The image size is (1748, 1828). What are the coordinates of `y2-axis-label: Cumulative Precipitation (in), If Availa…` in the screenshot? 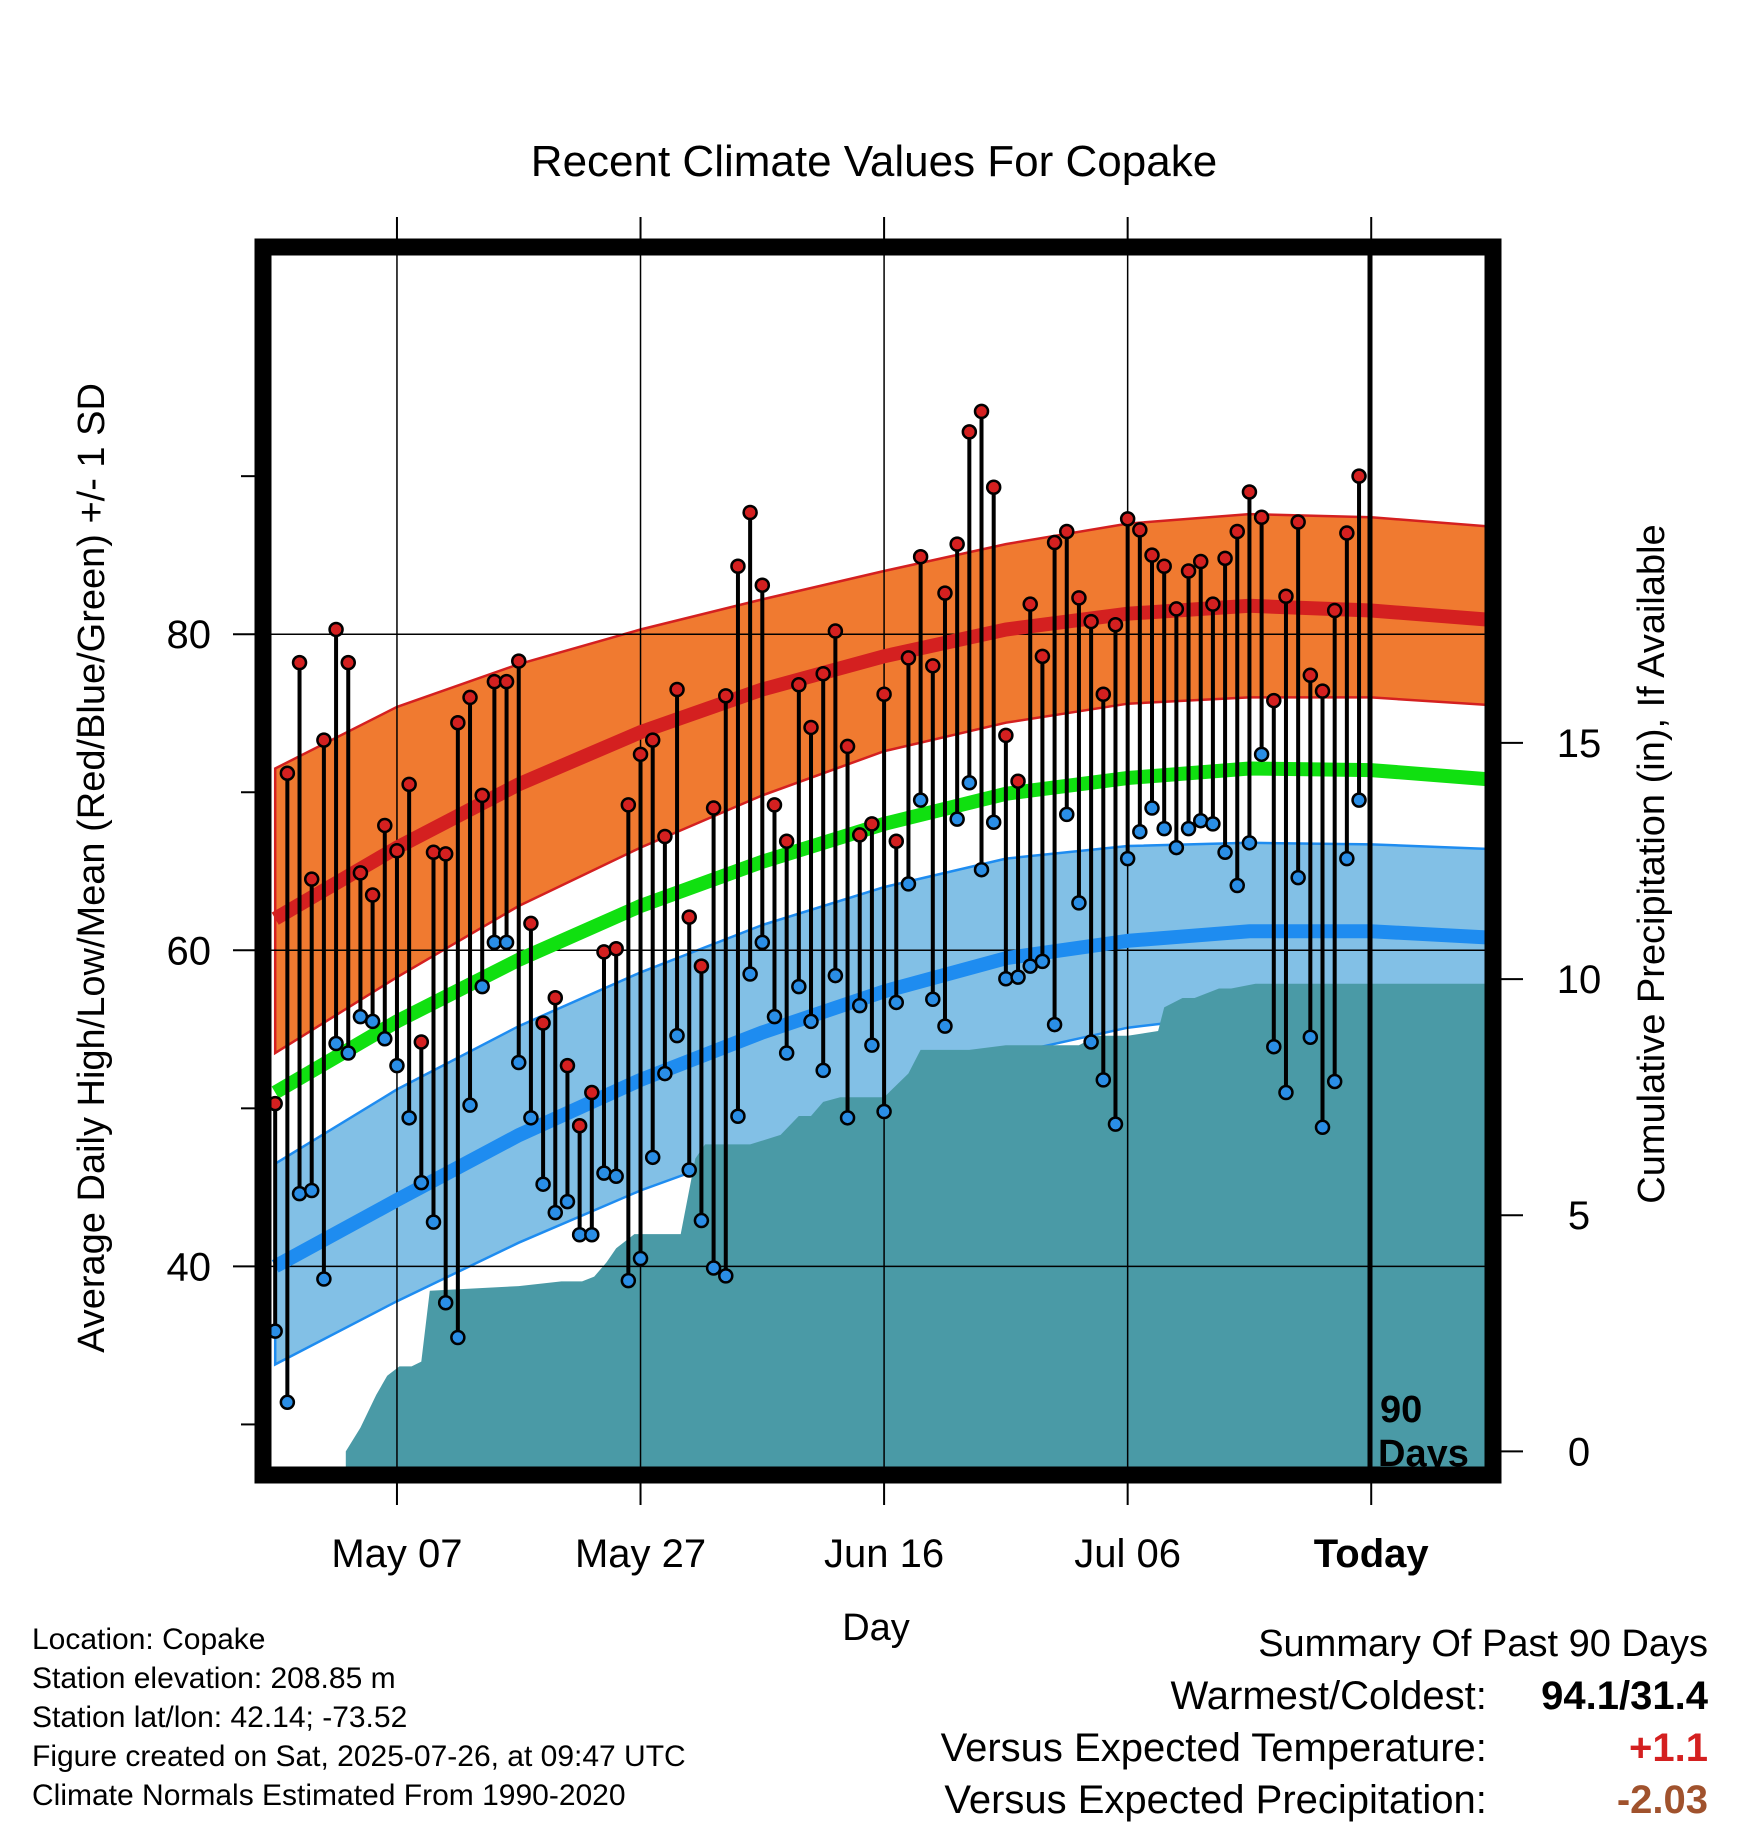 It's located at (1652, 863).